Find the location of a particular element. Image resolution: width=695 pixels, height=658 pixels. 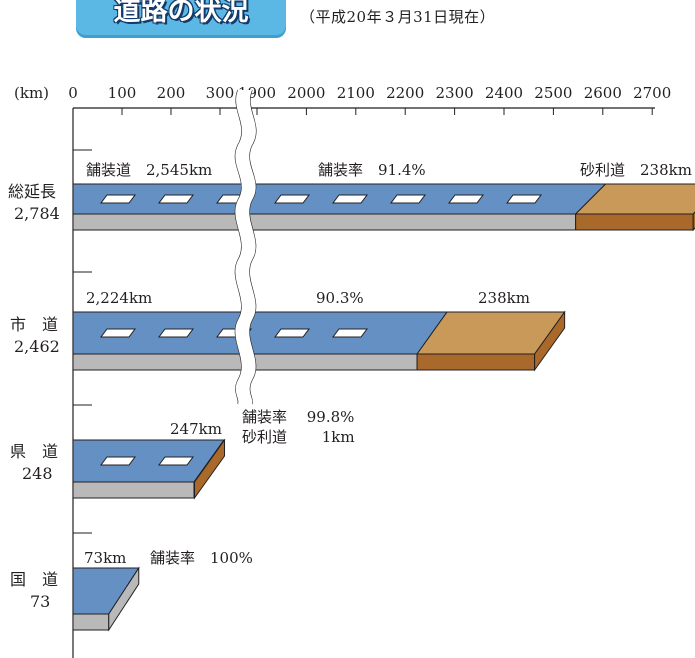

city-paved-label: 2,224km is located at coordinates (119, 298).